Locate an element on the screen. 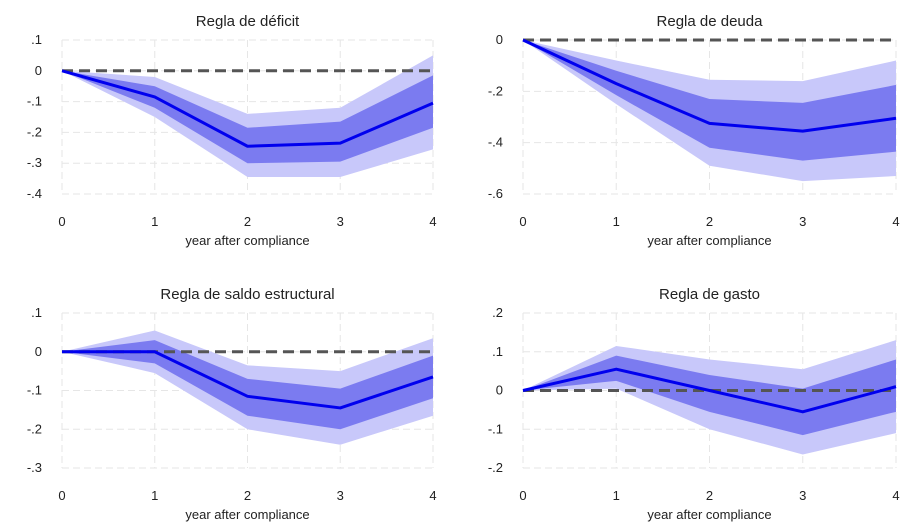 Image resolution: width=906 pixels, height=525 pixels. y-tick-label: .2 is located at coordinates (497, 312).